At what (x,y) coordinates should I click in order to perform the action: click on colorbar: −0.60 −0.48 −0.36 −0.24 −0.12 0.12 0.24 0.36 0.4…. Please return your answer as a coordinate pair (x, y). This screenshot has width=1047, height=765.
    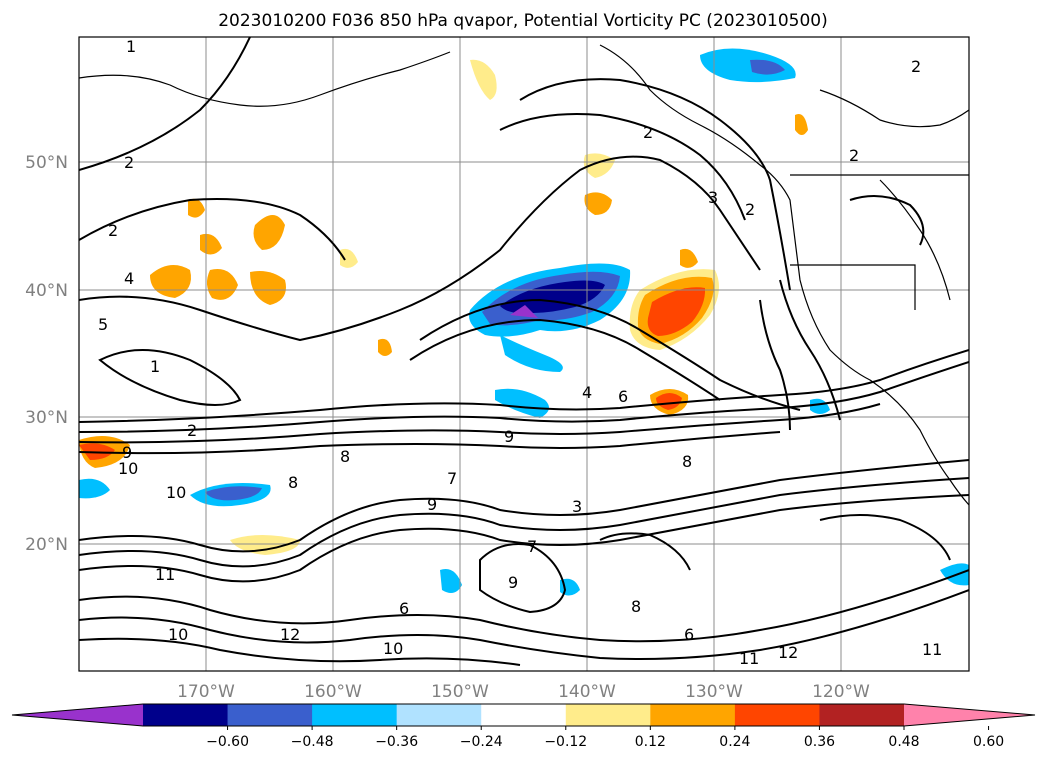
    Looking at the image, I should click on (523, 726).